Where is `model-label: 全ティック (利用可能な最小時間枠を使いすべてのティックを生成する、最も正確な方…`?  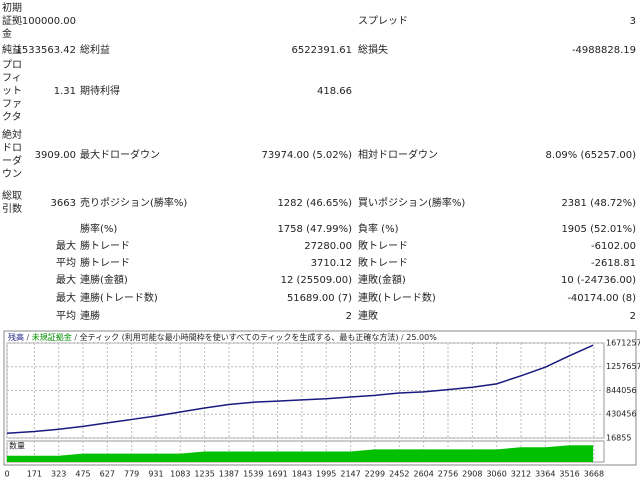
model-label: 全ティック (利用可能な最小時間枠を使いすべてのティックを生成する、最も正確な方… is located at coordinates (239, 337).